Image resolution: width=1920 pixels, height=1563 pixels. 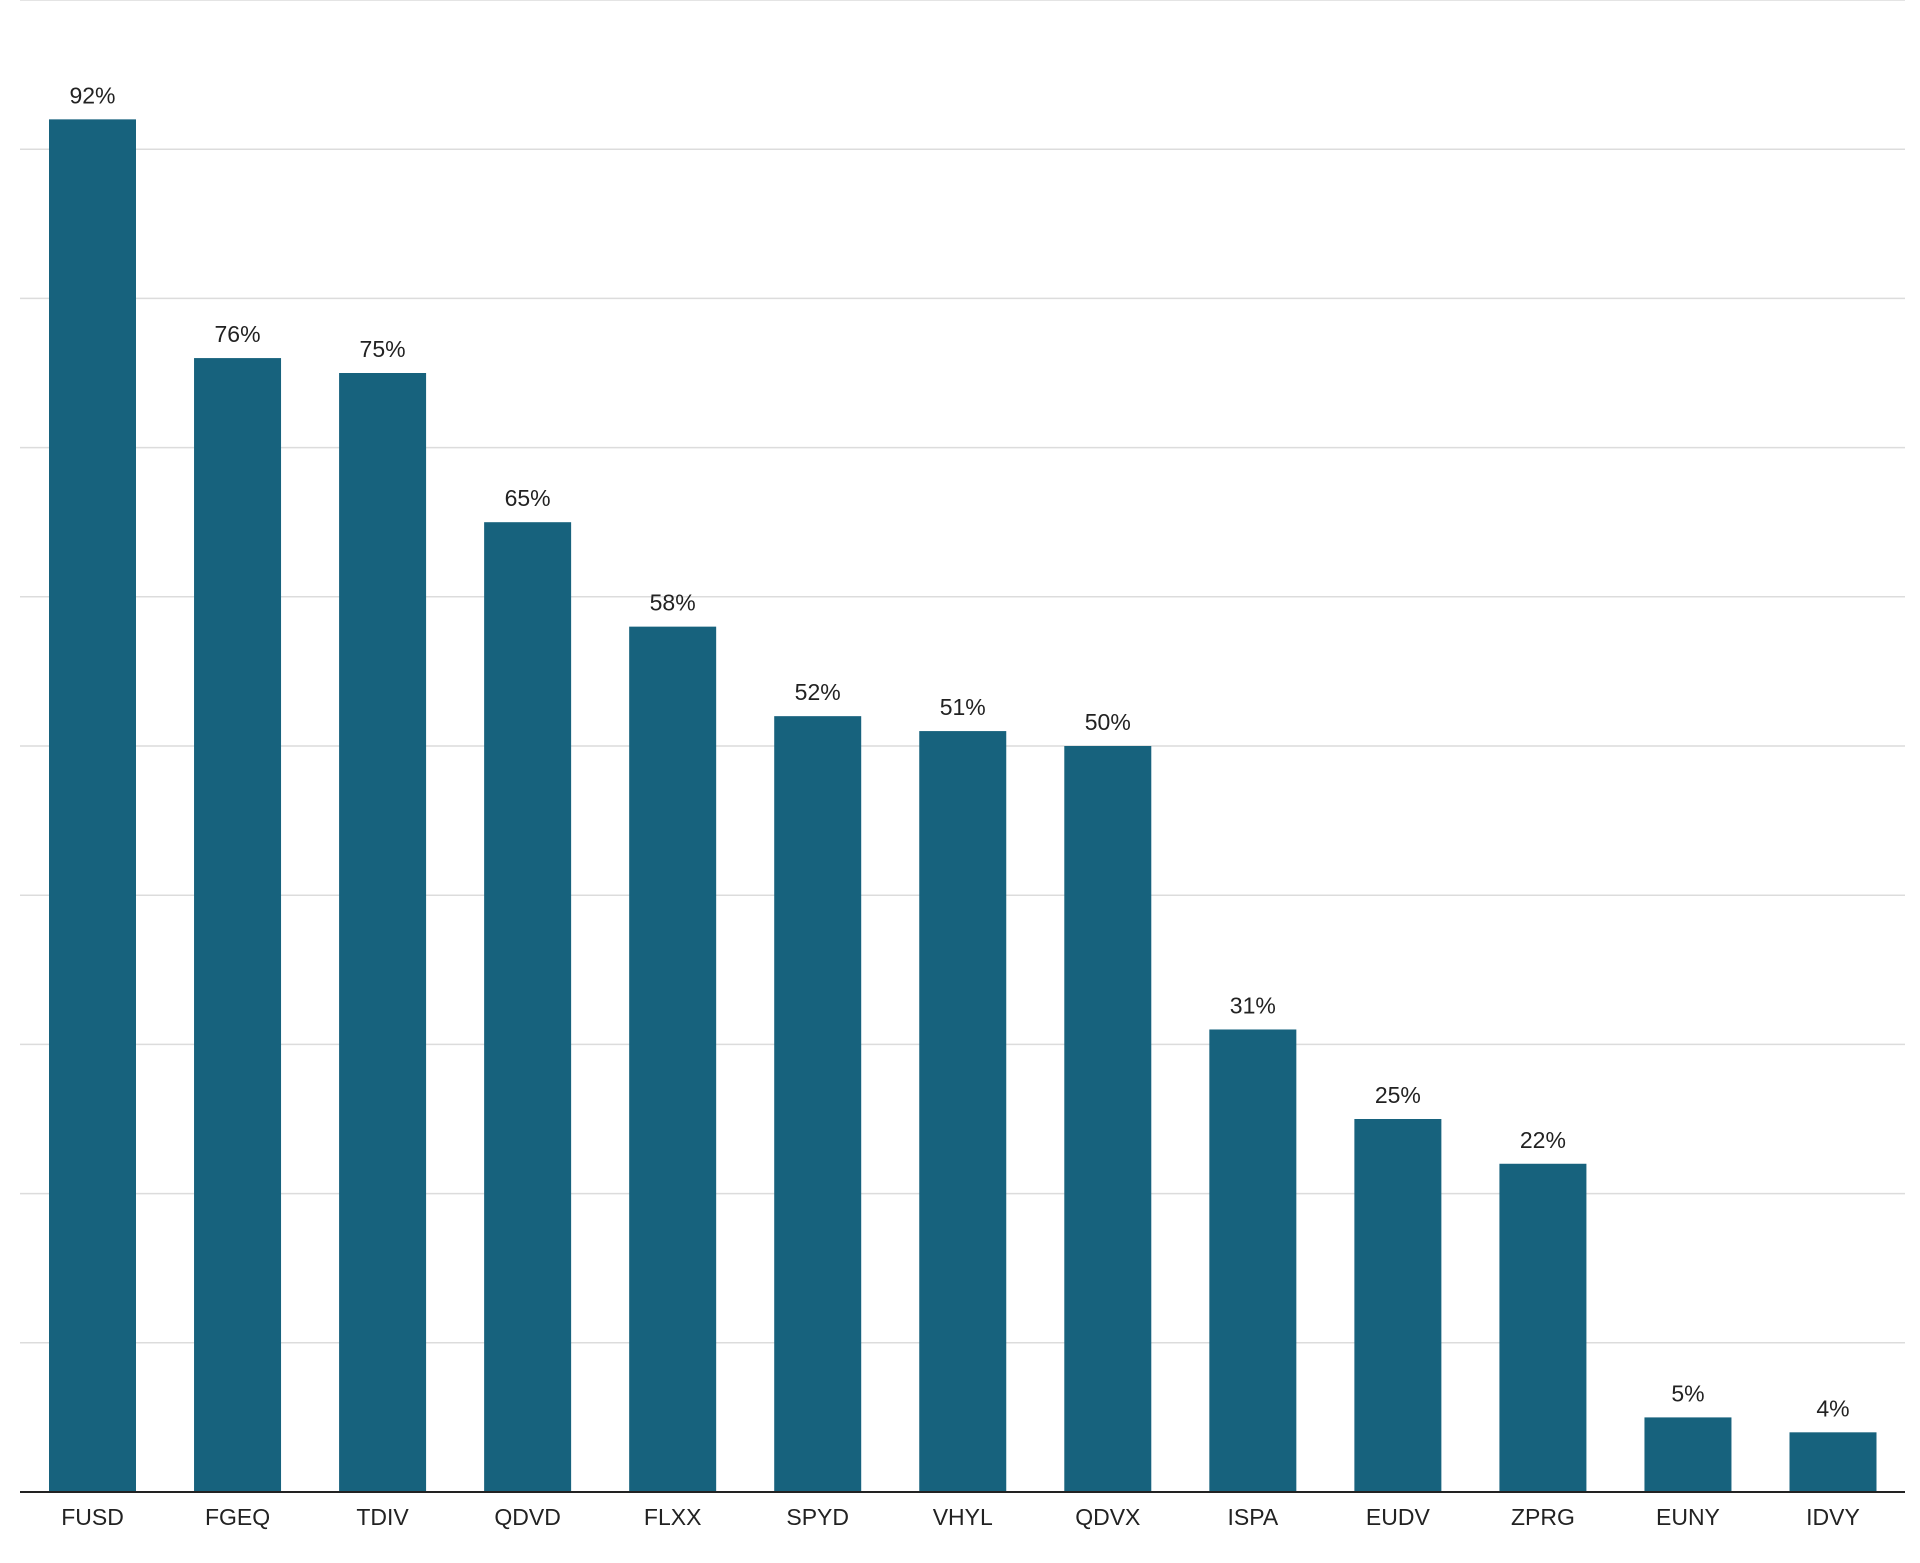 What do you see at coordinates (963, 1111) in the screenshot?
I see `bar-vhyl` at bounding box center [963, 1111].